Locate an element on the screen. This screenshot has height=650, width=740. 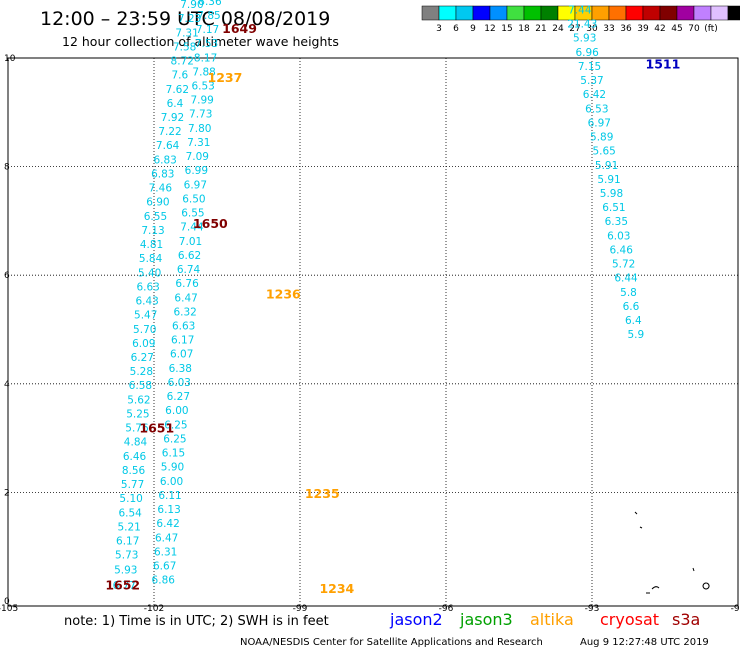
swh-value: 6.76 is located at coordinates (187, 284).